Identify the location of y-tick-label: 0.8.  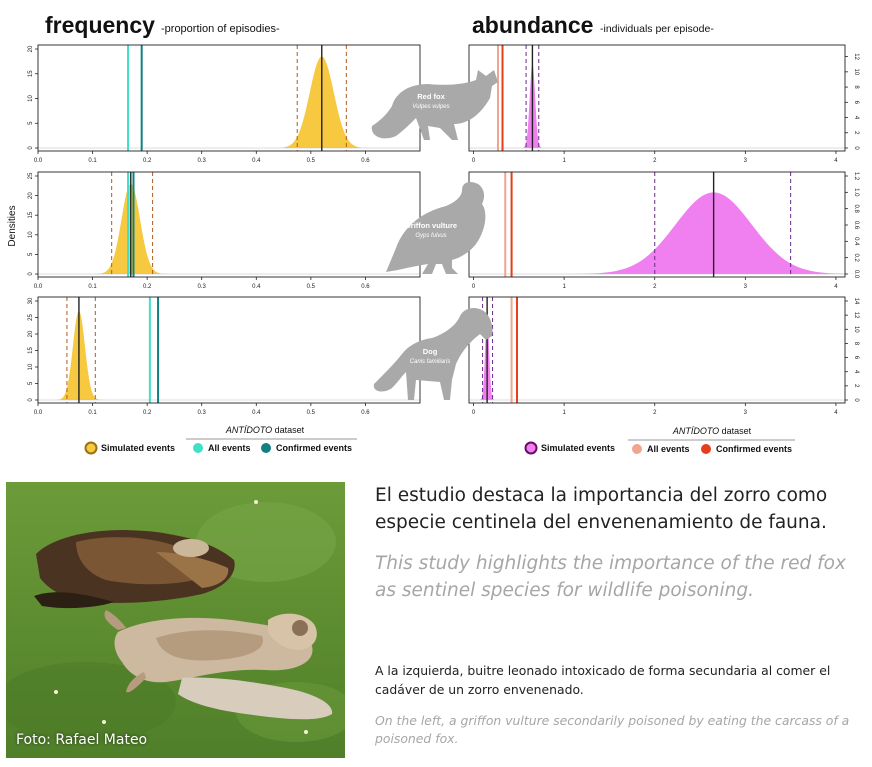
(856, 208).